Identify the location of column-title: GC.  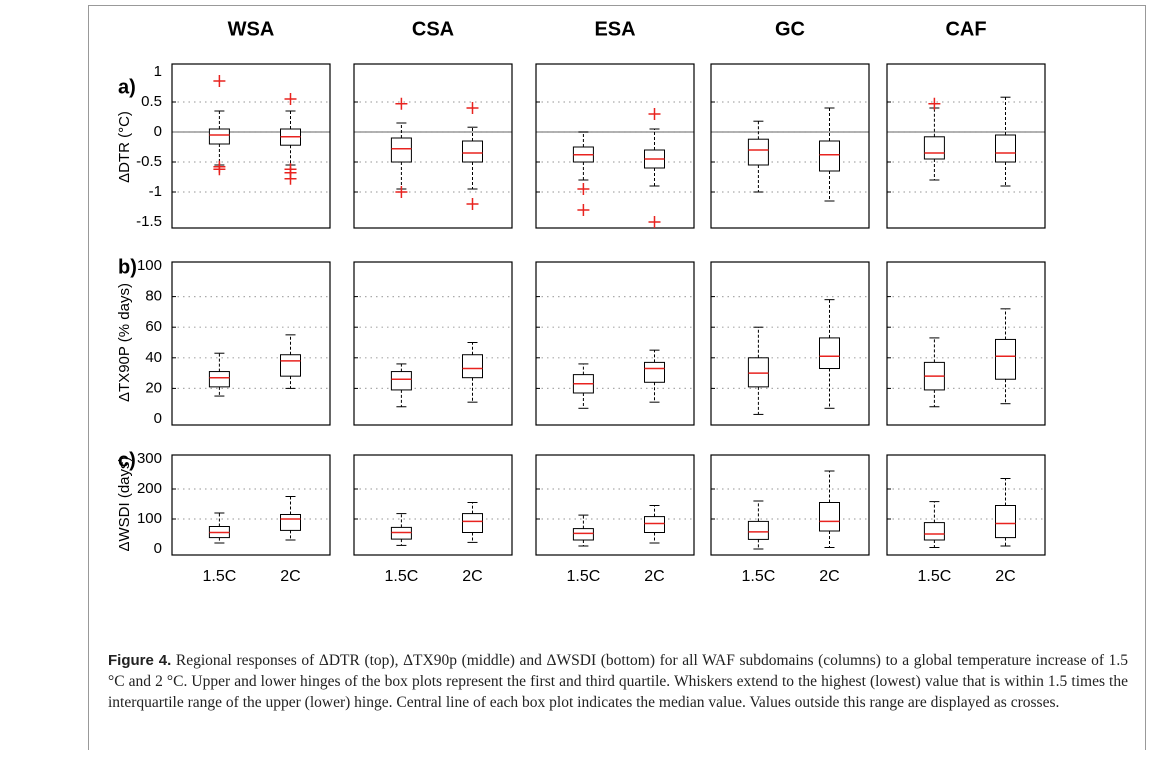
(790, 29).